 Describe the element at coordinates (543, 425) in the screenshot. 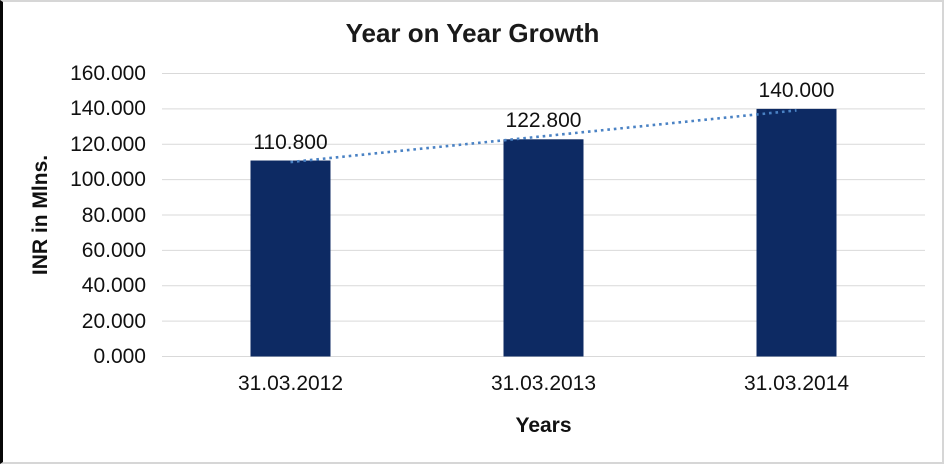

I see `x-axis-title: Years` at that location.